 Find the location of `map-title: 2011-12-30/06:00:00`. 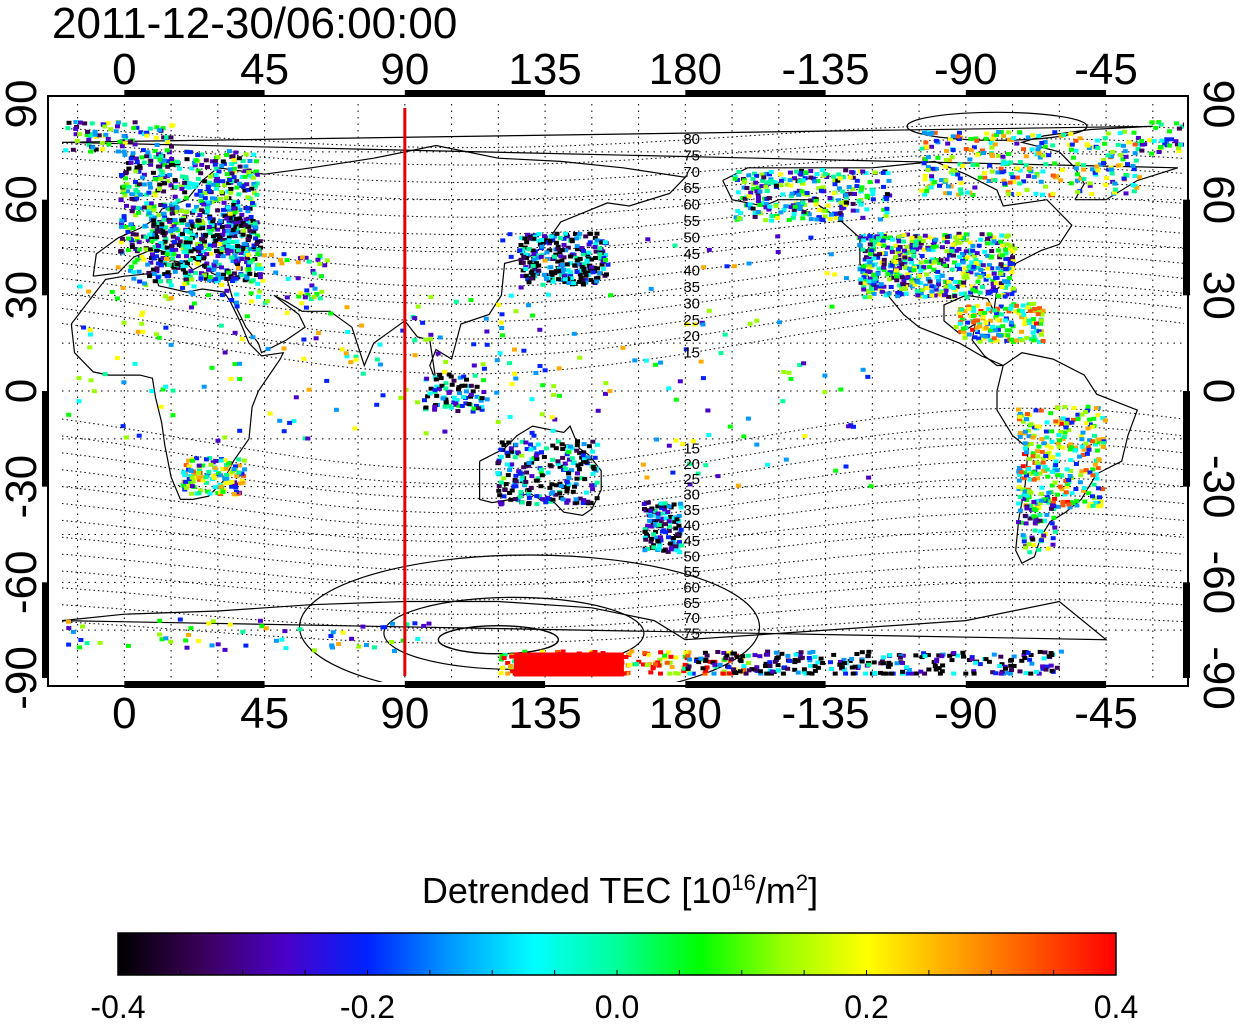

map-title: 2011-12-30/06:00:00 is located at coordinates (255, 24).